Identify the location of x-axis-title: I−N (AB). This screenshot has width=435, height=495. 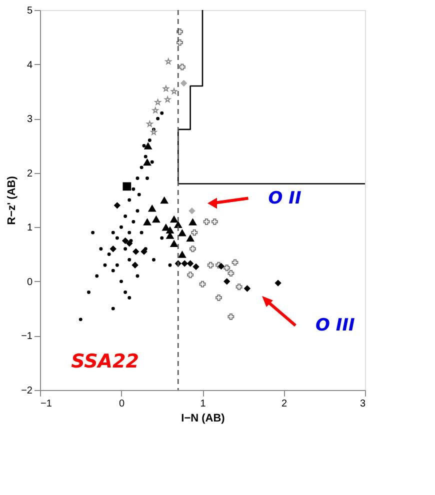
(203, 418).